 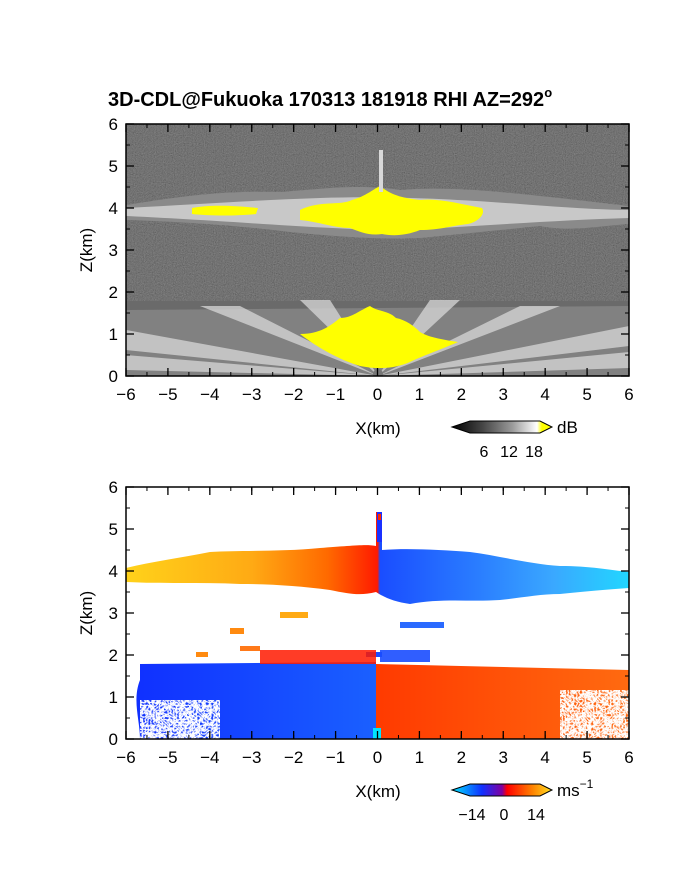 What do you see at coordinates (504, 815) in the screenshot?
I see `colorbar-tick-label: 0` at bounding box center [504, 815].